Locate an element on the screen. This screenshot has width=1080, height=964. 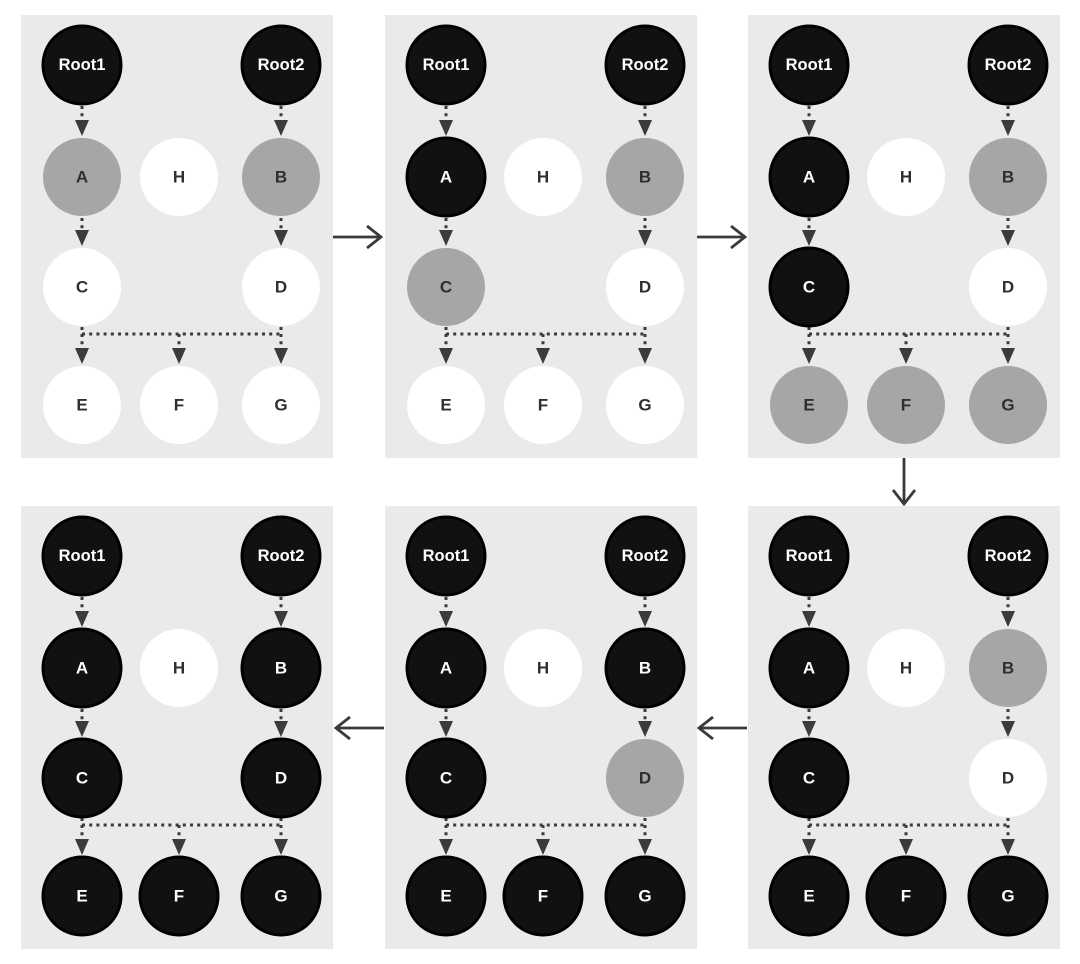
flow-arrow-step3-step4 is located at coordinates (904, 482).